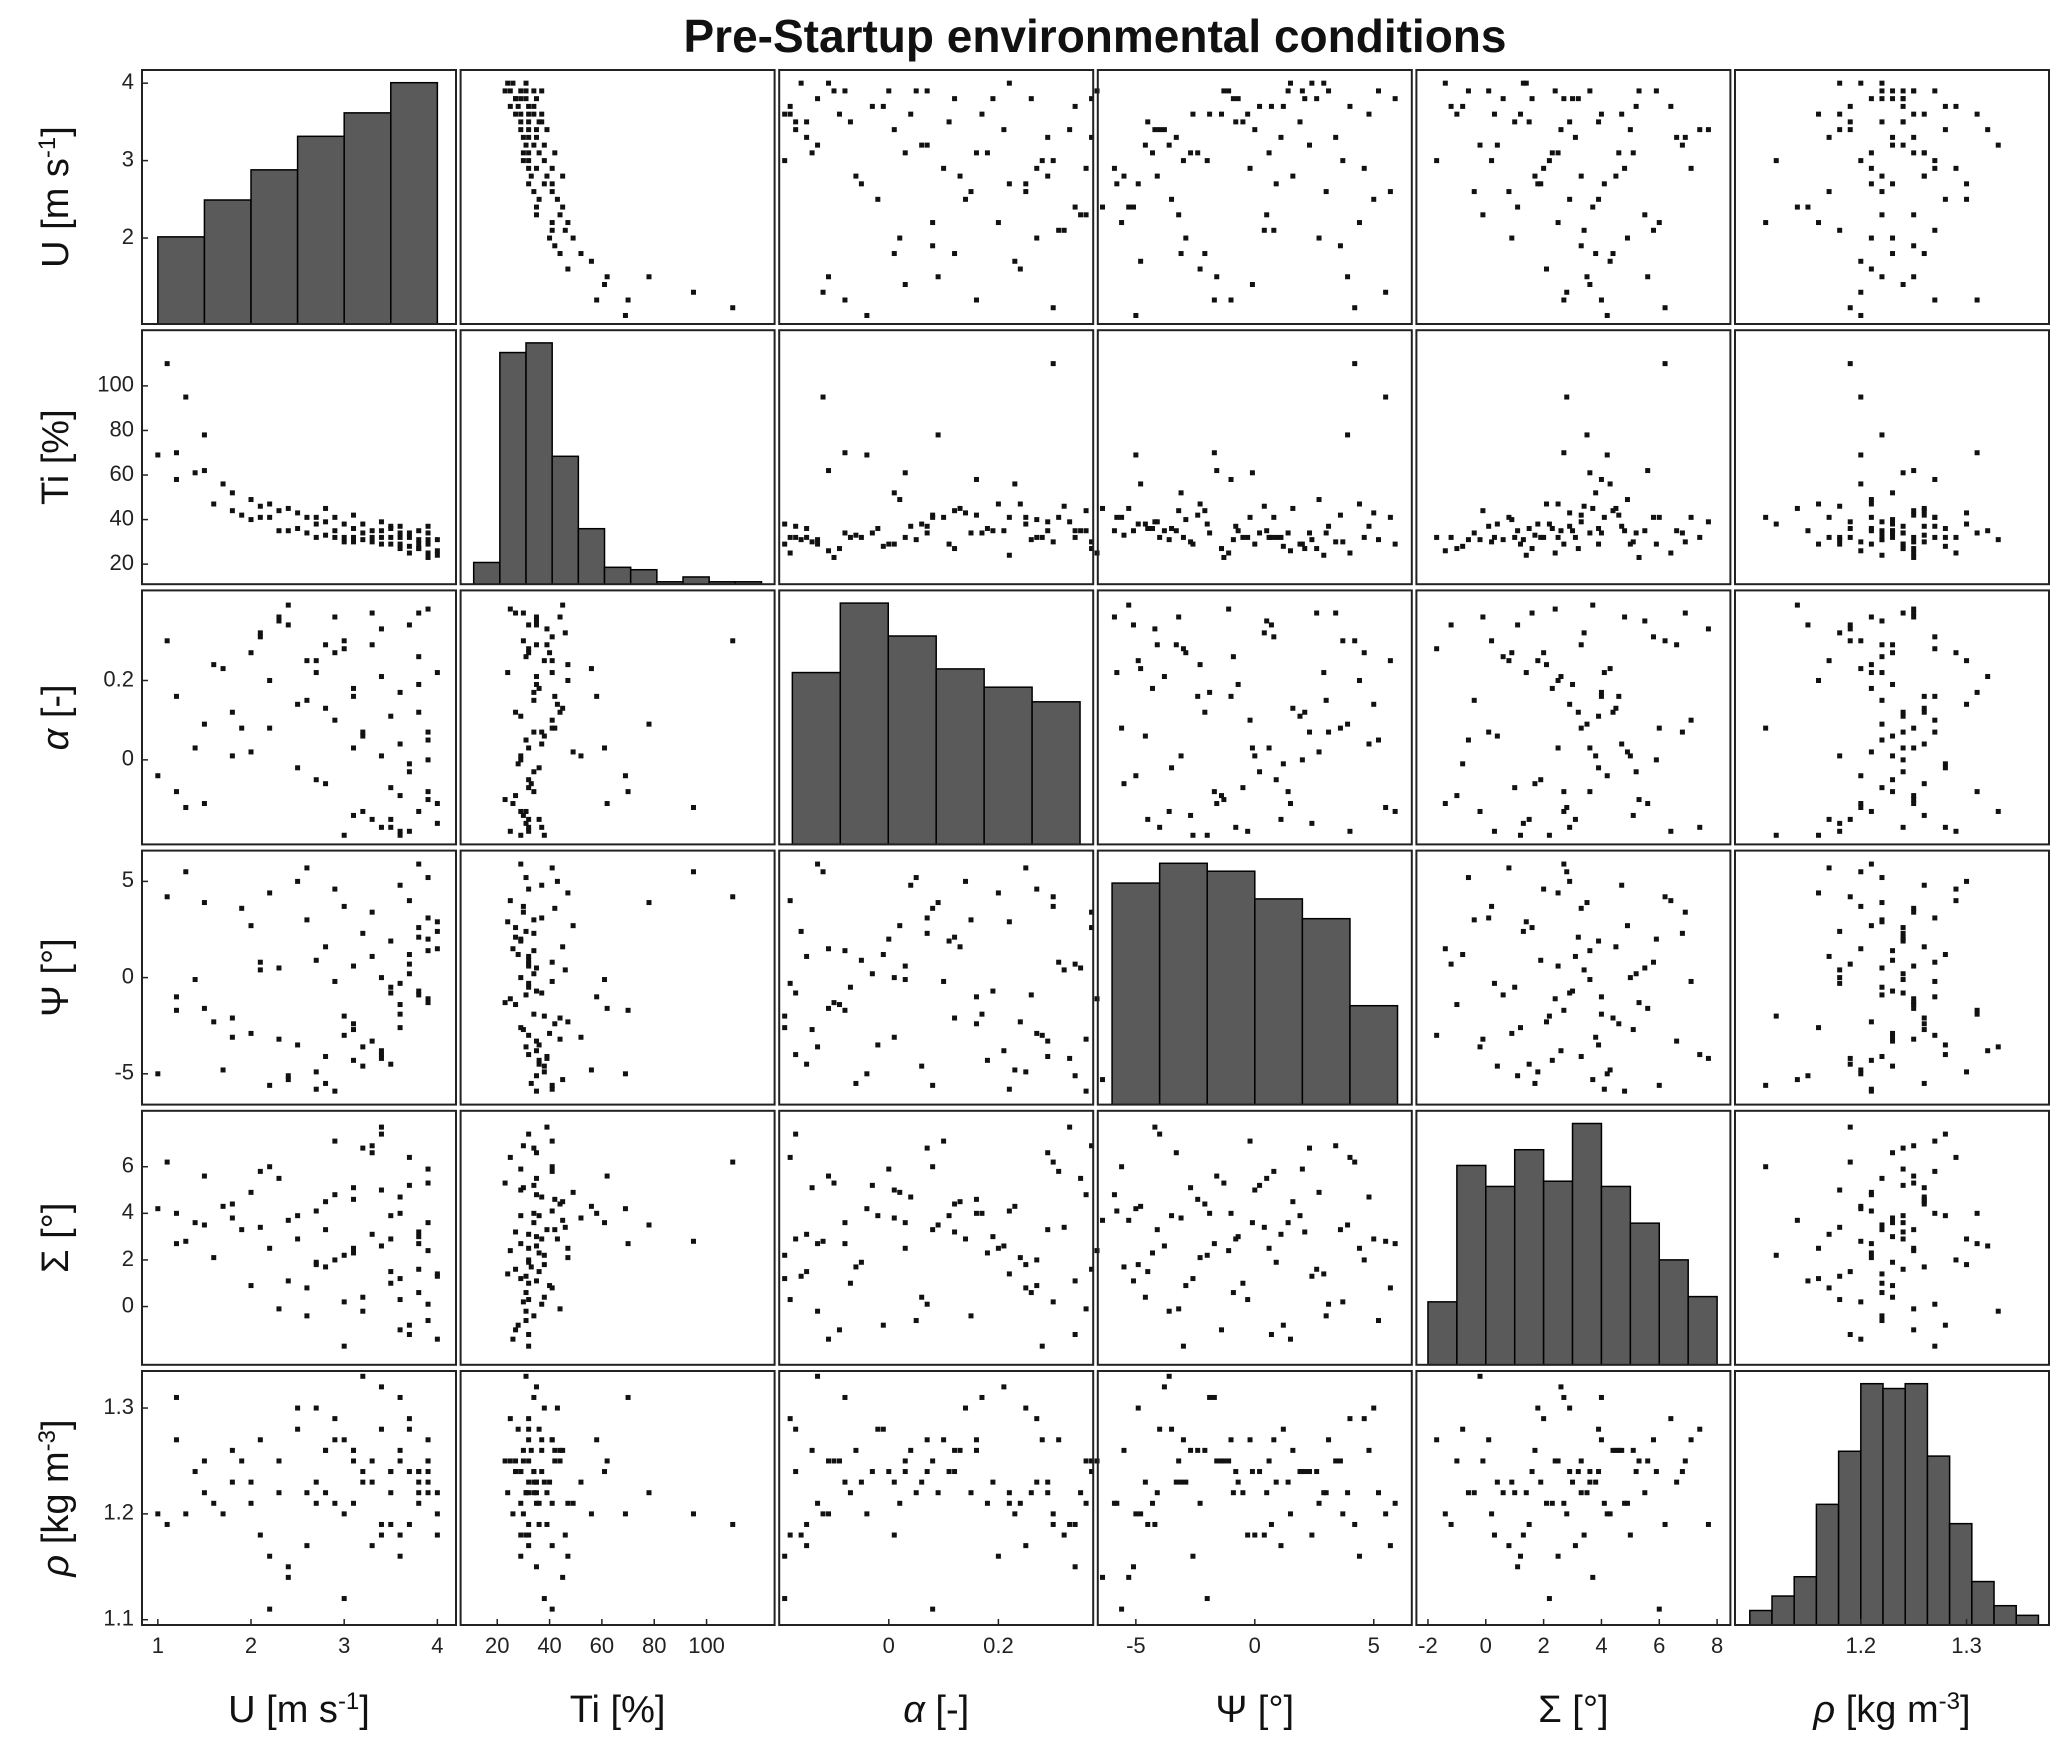  I want to click on axis-label: Ψ [°], so click(56, 977).